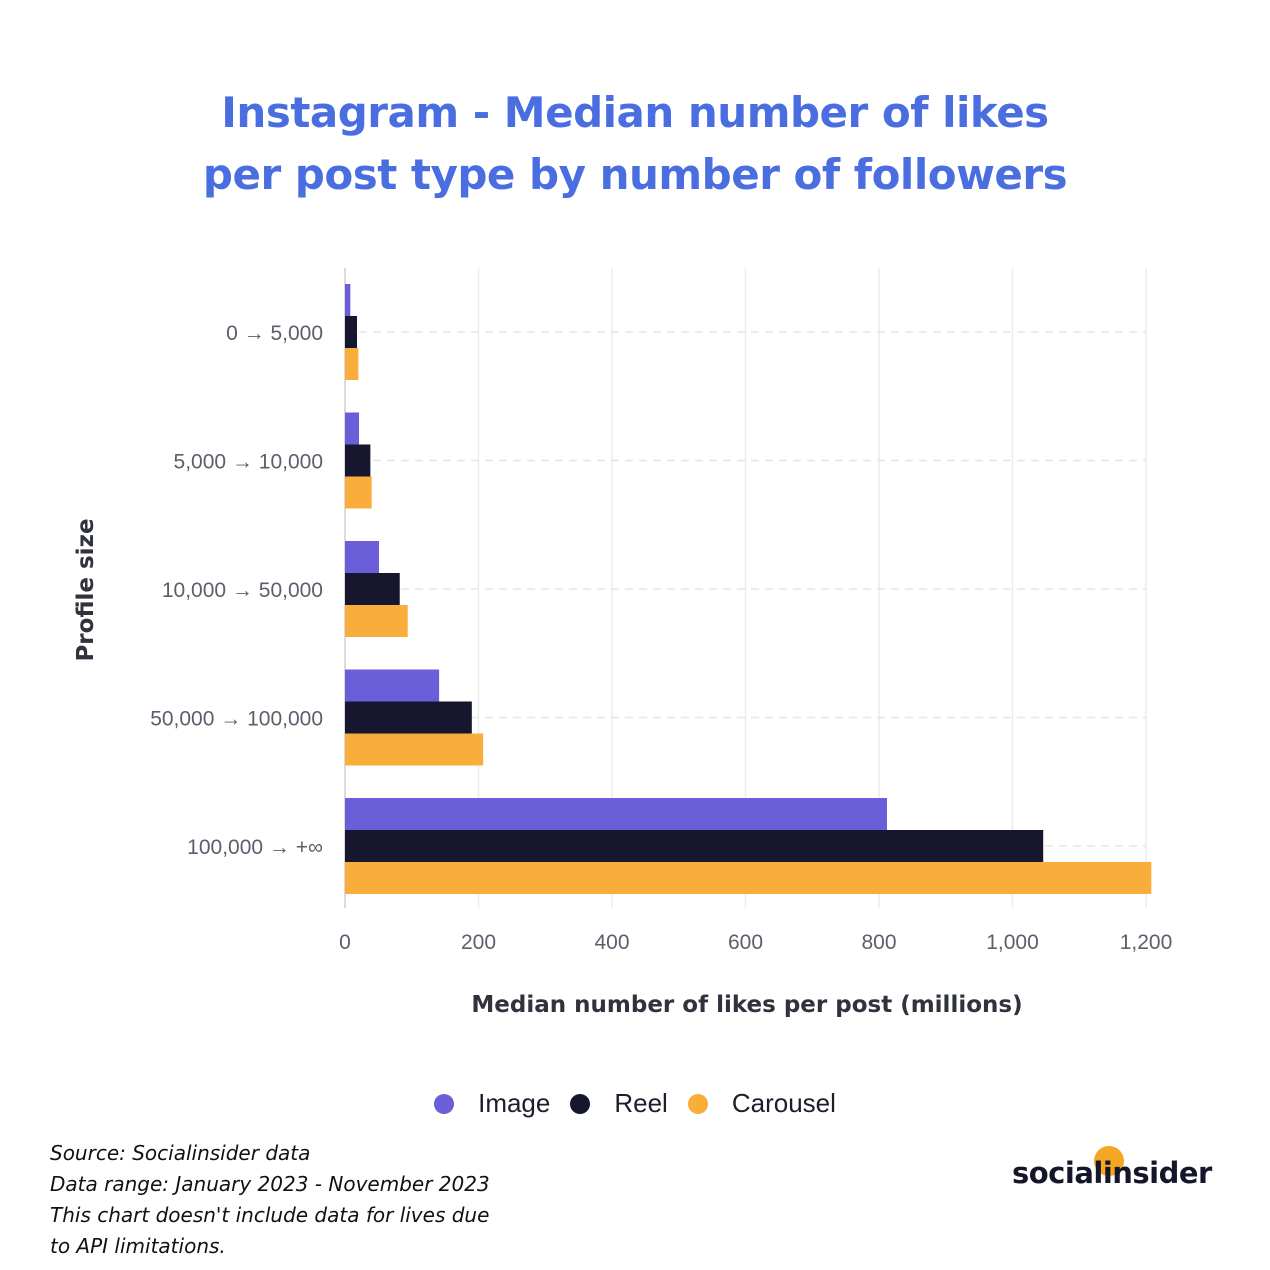  What do you see at coordinates (611, 942) in the screenshot?
I see `x-tick-label: 400` at bounding box center [611, 942].